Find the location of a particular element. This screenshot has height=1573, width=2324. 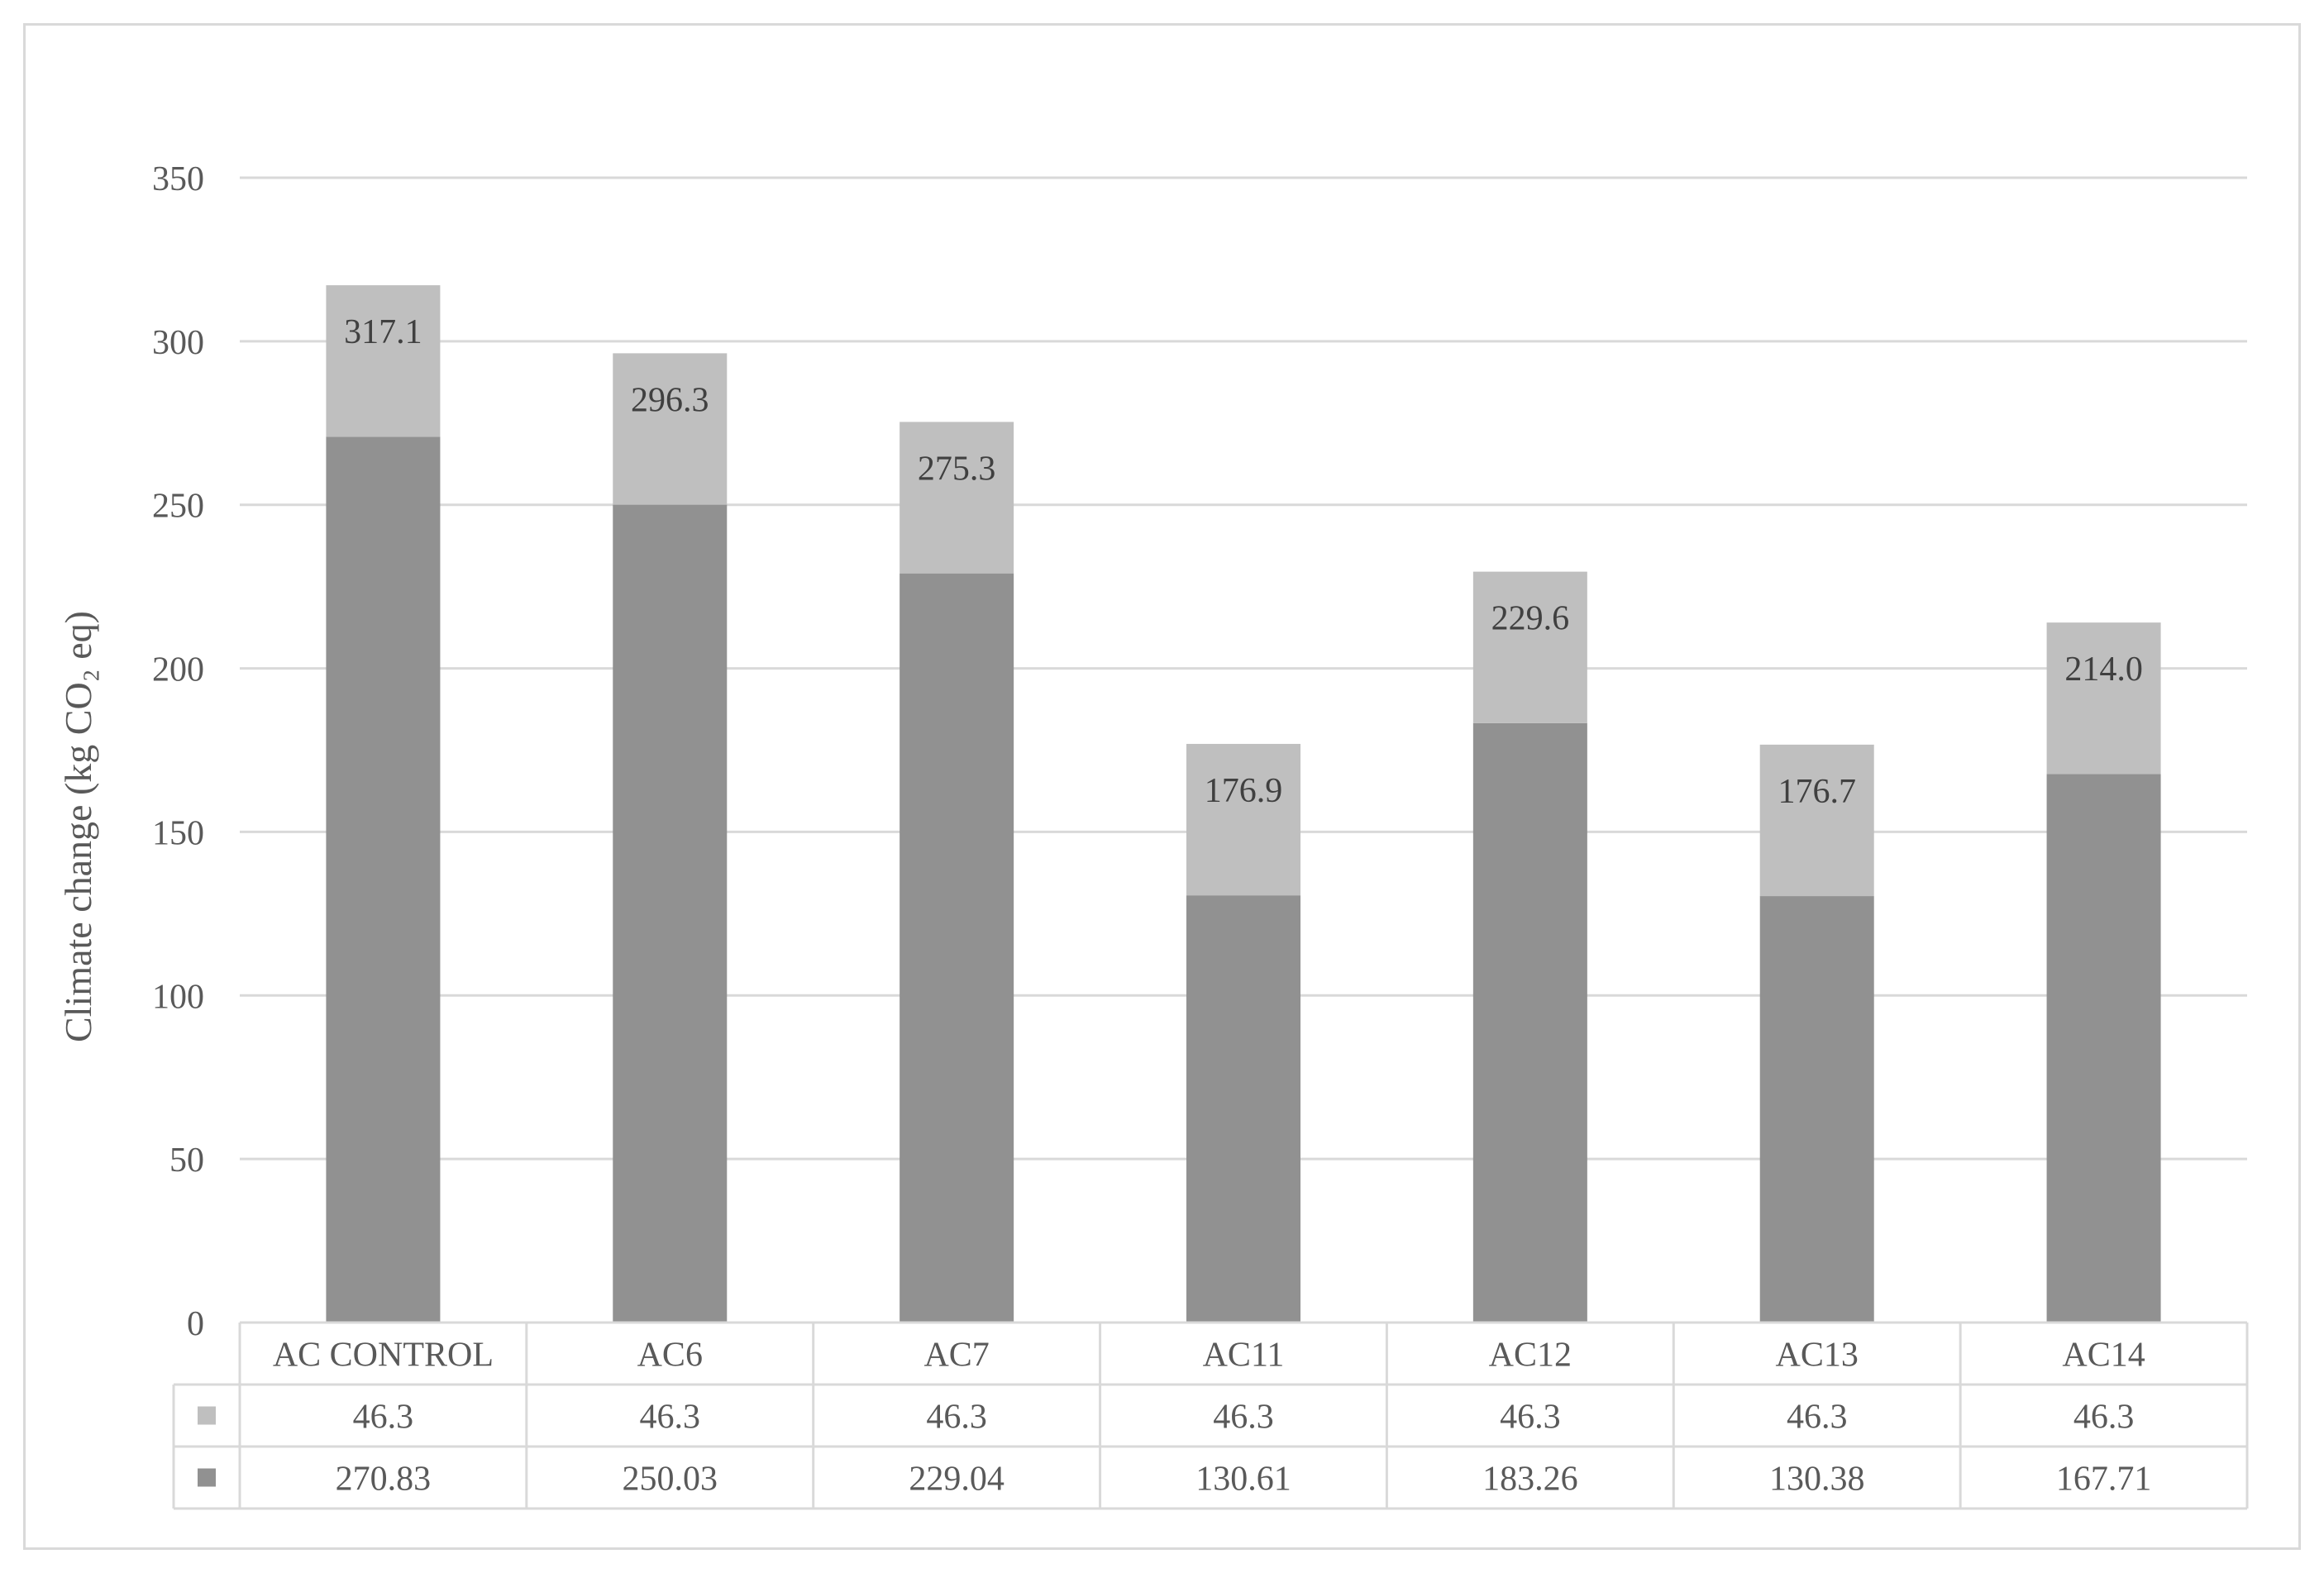

x-tick-label: AC14 is located at coordinates (2103, 1356).